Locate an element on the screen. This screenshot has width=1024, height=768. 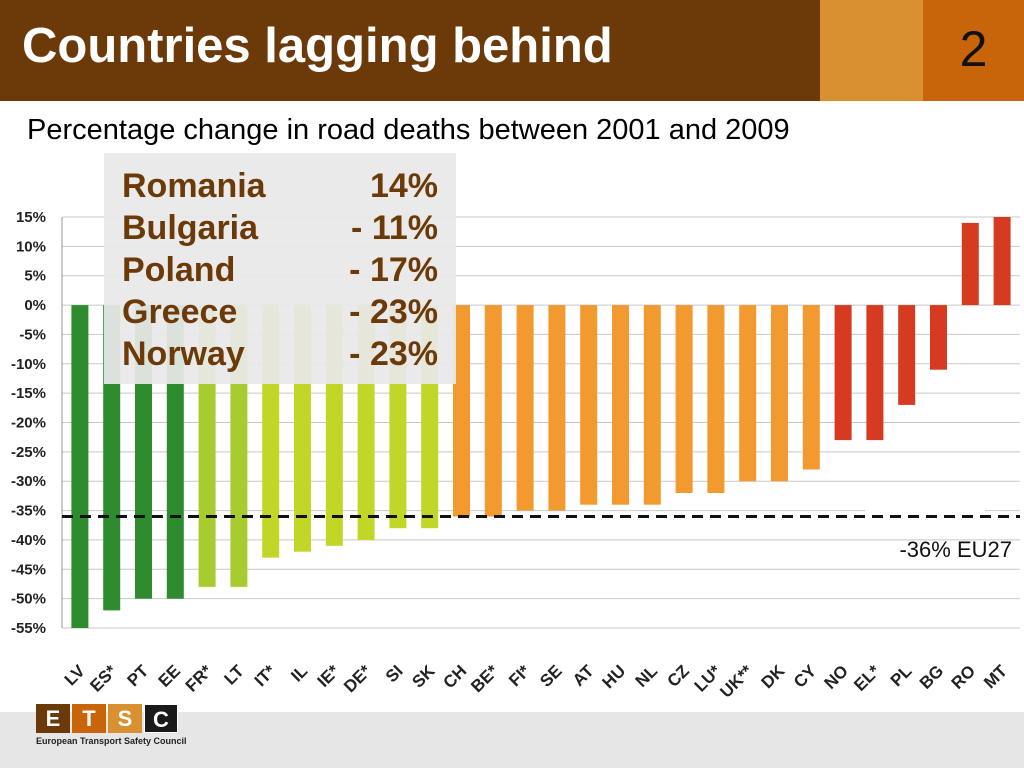
bar-be is located at coordinates (493, 411).